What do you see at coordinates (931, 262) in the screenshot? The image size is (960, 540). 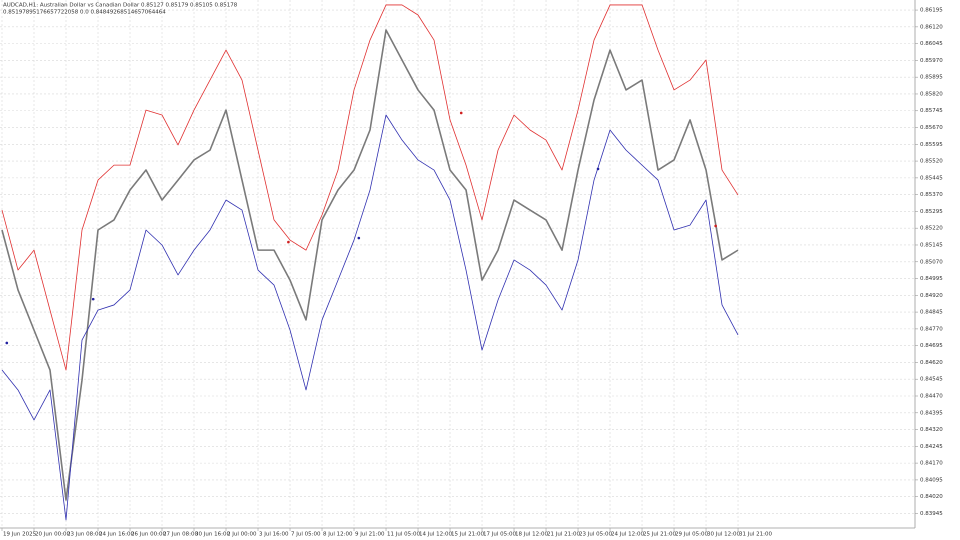 I see `y-tick-label: 0.85070` at bounding box center [931, 262].